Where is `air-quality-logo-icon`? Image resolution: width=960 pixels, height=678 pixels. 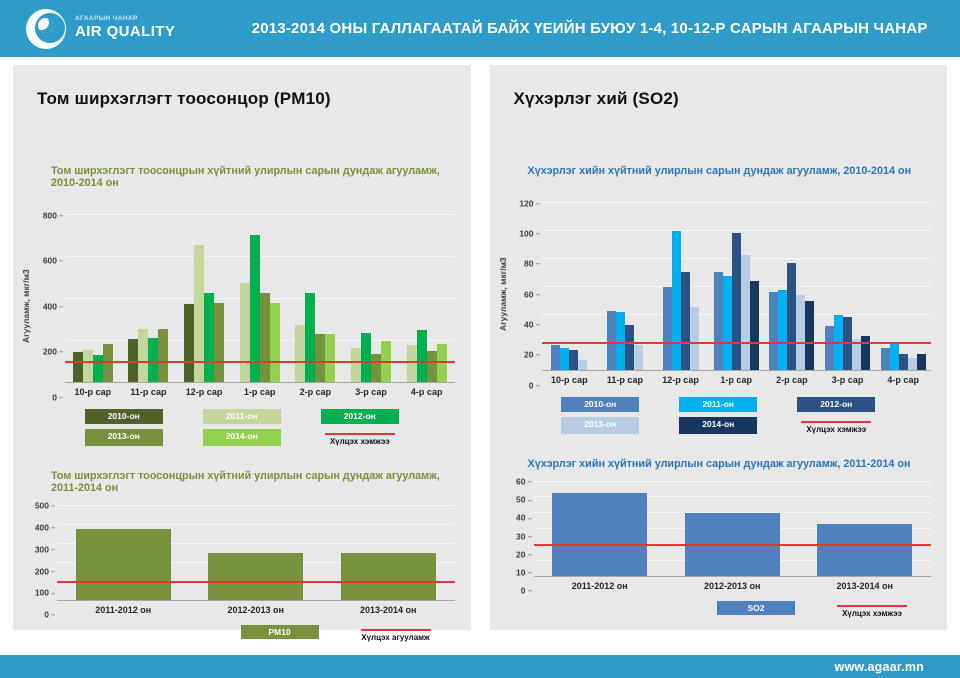
air-quality-logo-icon is located at coordinates (46, 28).